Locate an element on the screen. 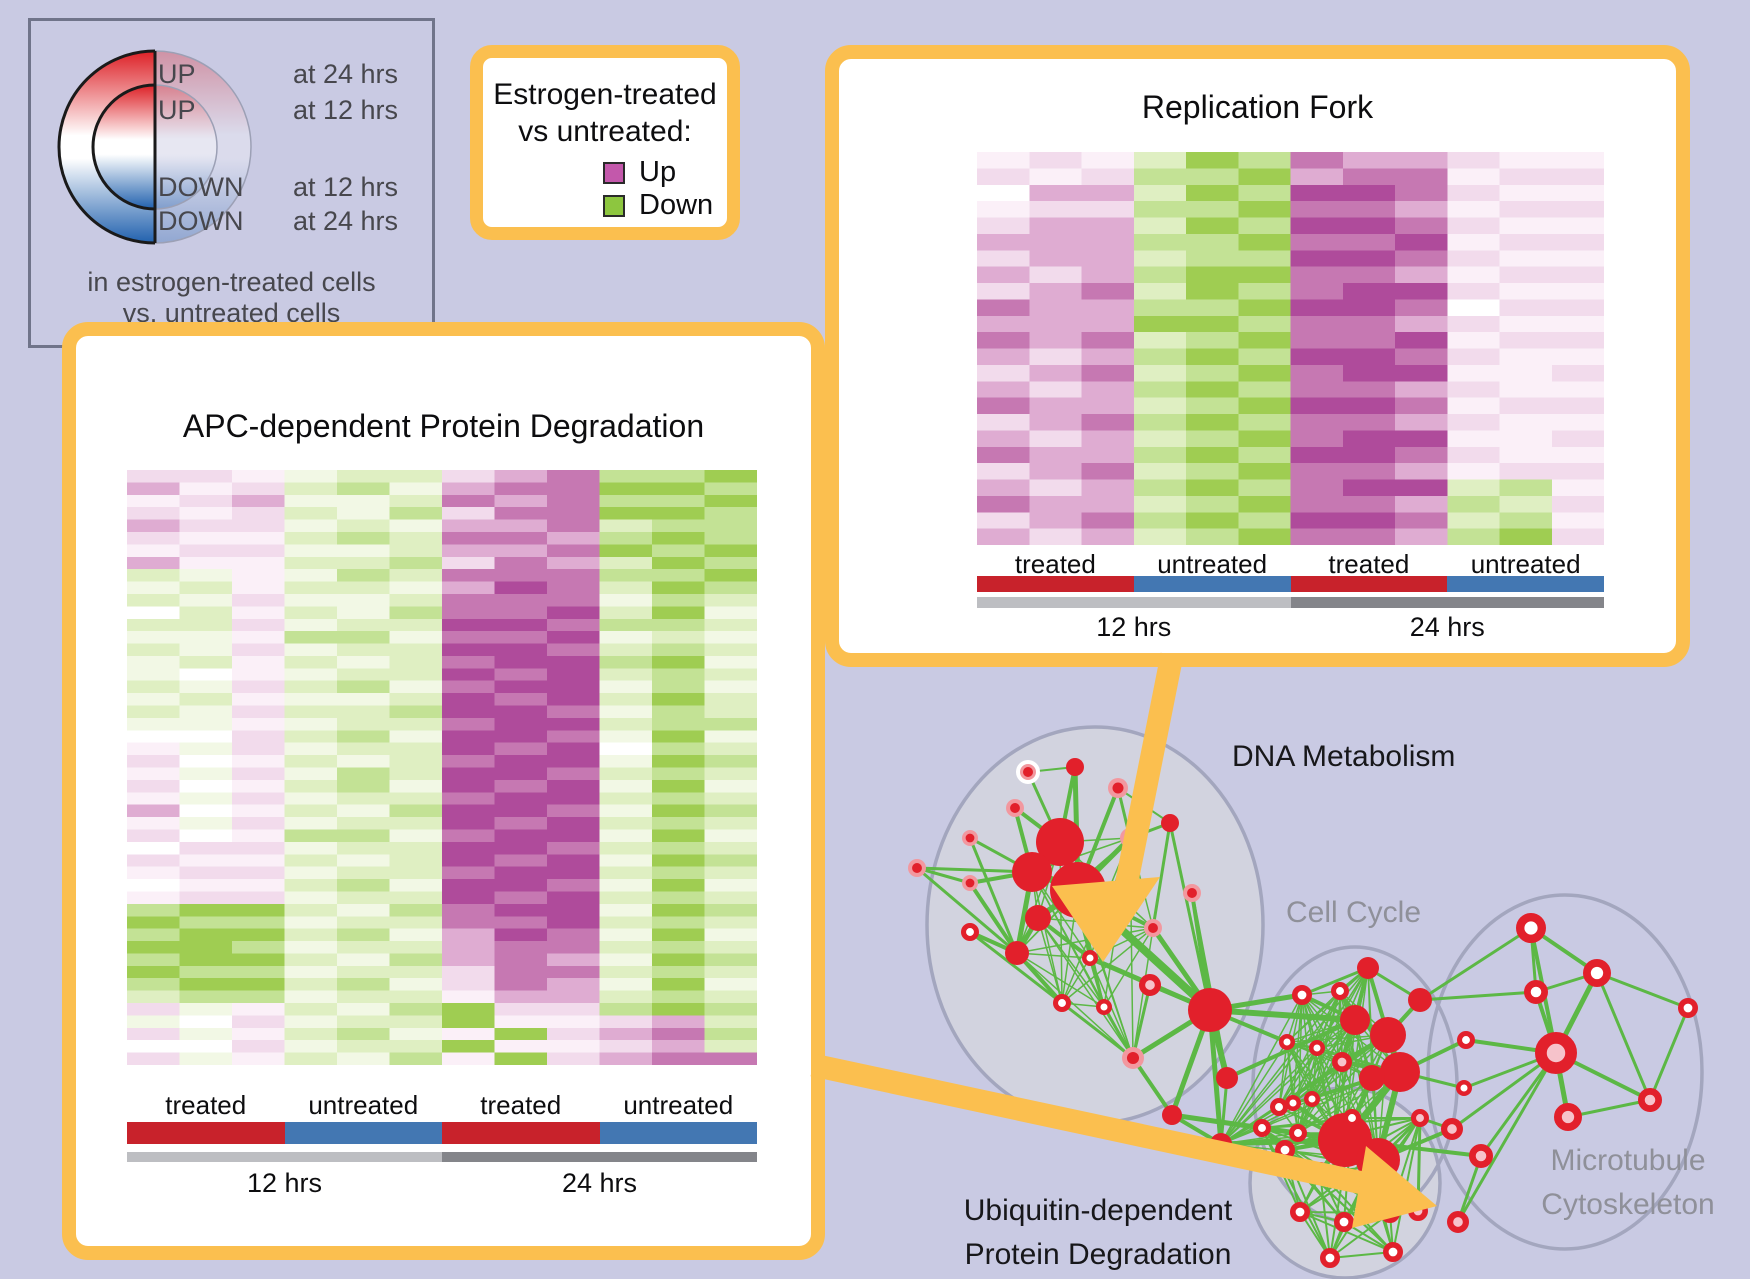 The image size is (1750, 1279). apc-time-labels: 12 hrs 24 hrs is located at coordinates (442, 1183).